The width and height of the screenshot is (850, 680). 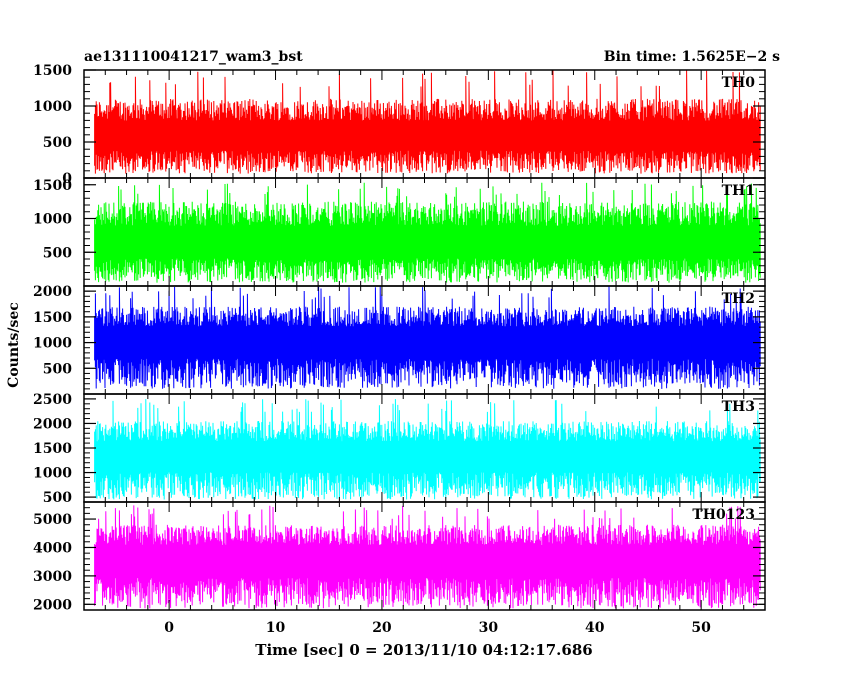 I want to click on panel-label: TH1, so click(x=738, y=191).